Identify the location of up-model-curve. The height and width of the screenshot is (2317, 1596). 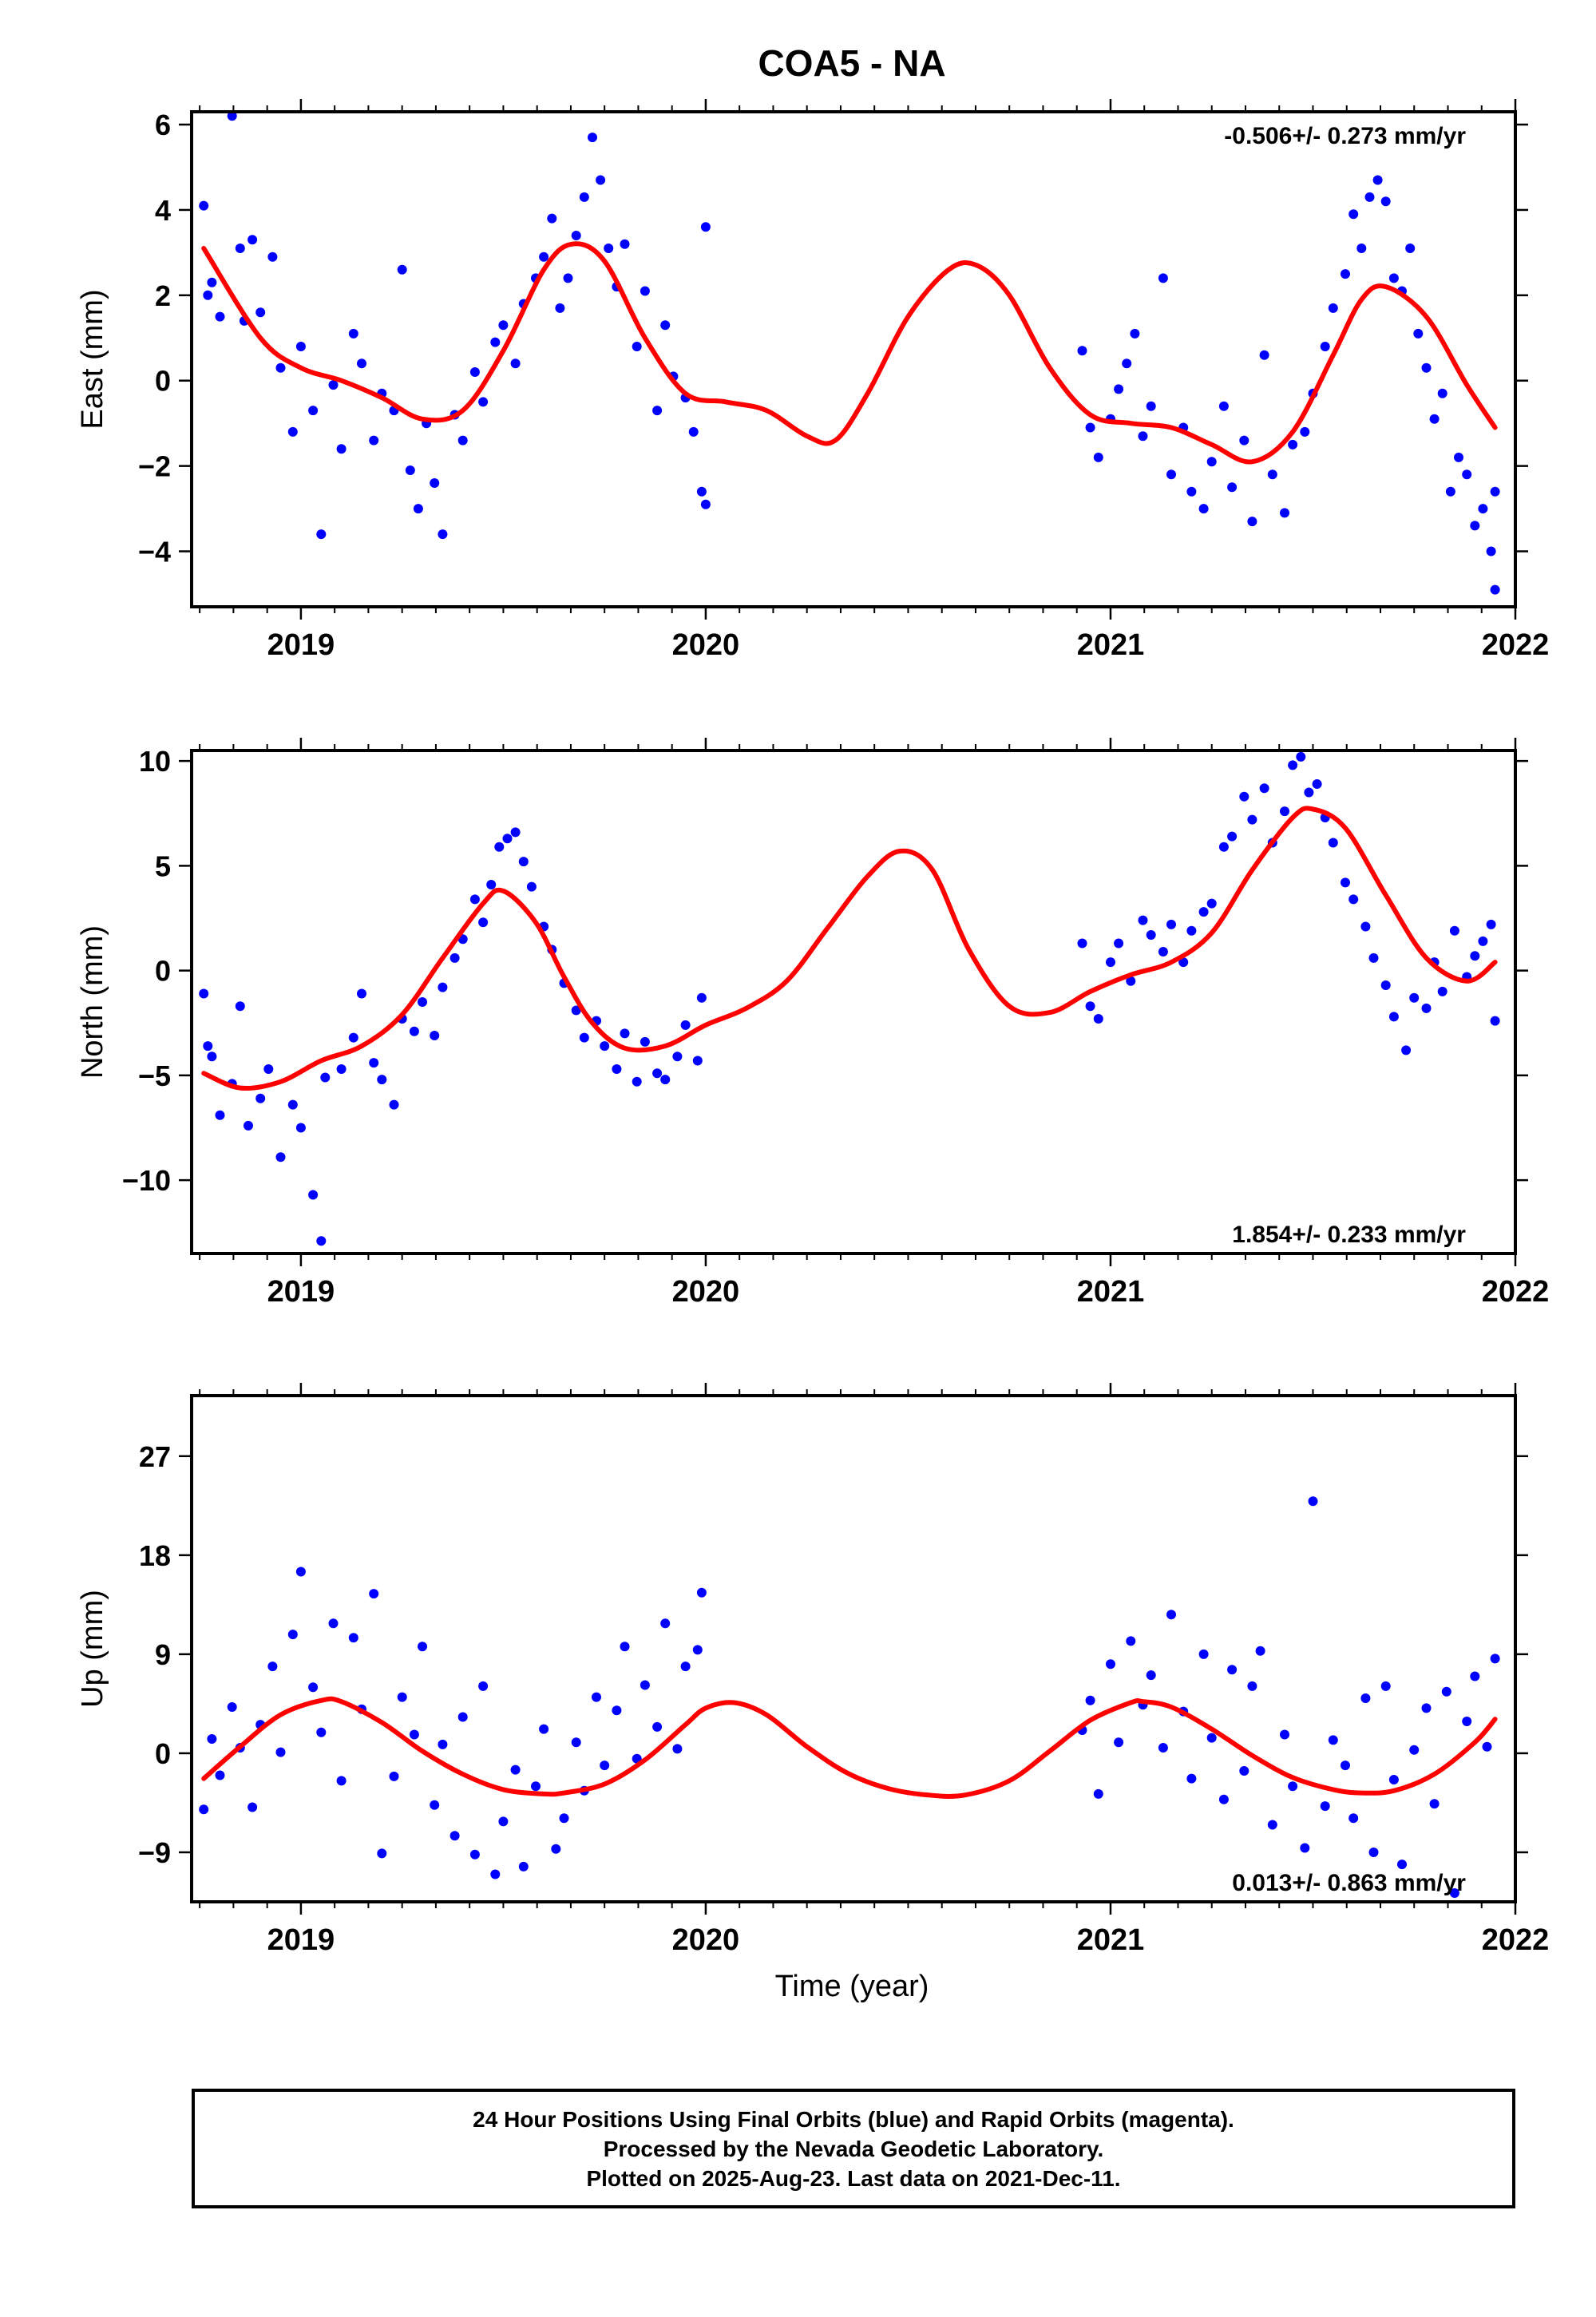
(849, 1747).